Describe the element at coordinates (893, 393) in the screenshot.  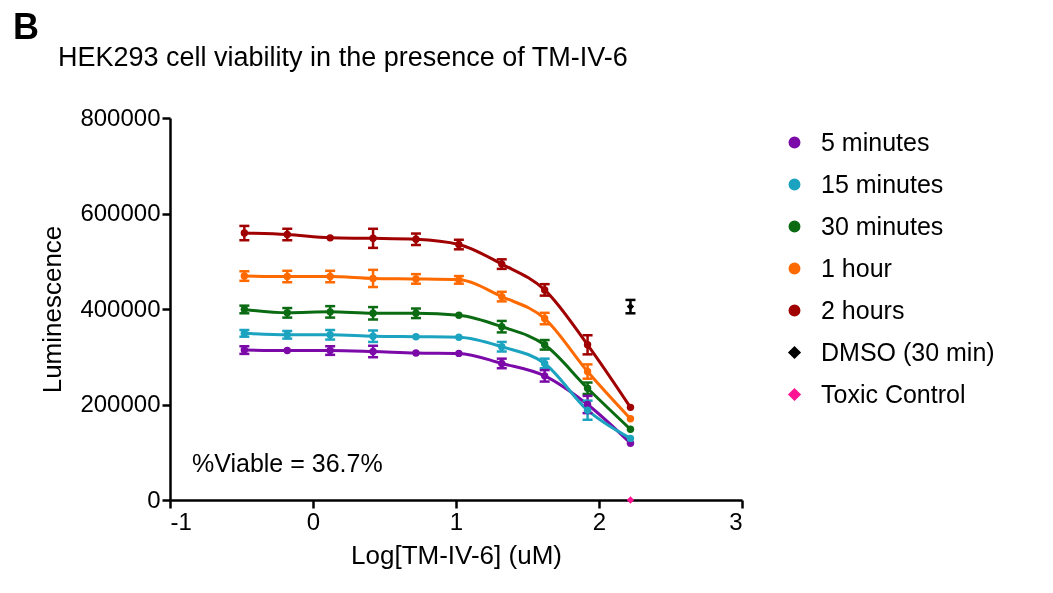
I see `legend-label: Toxic Control` at that location.